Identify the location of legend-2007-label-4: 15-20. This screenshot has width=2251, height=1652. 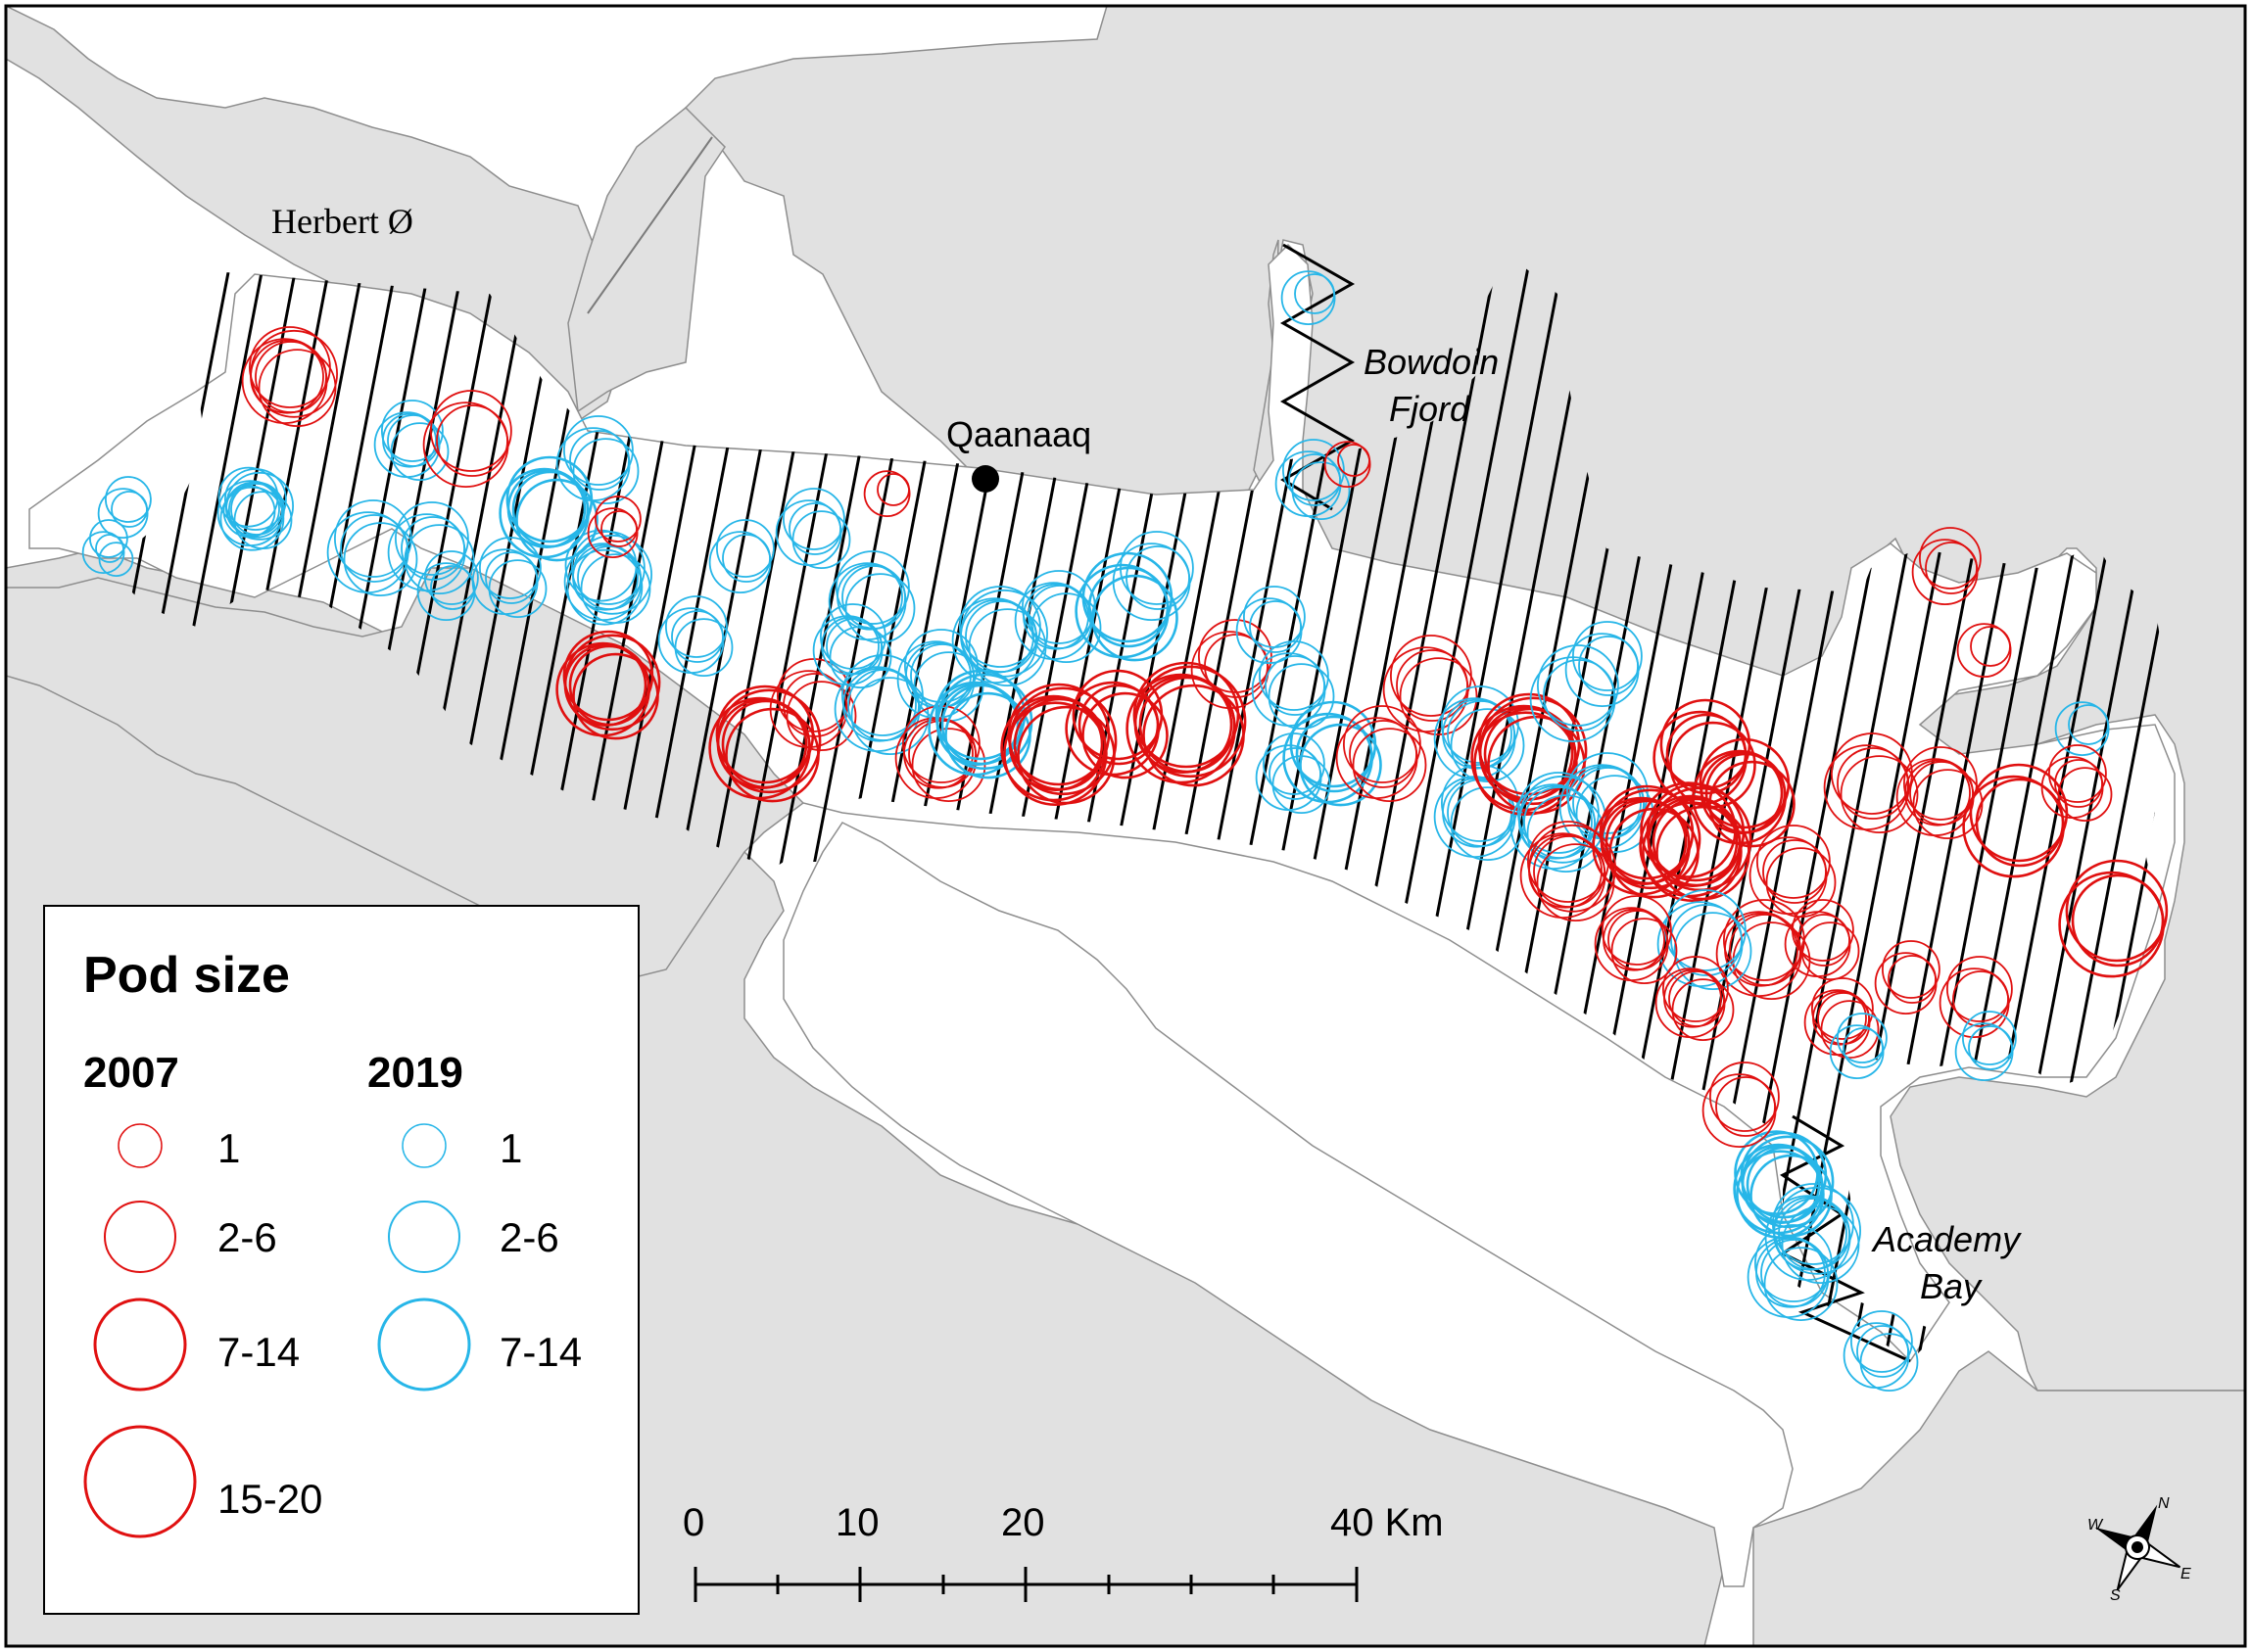
(269, 1499).